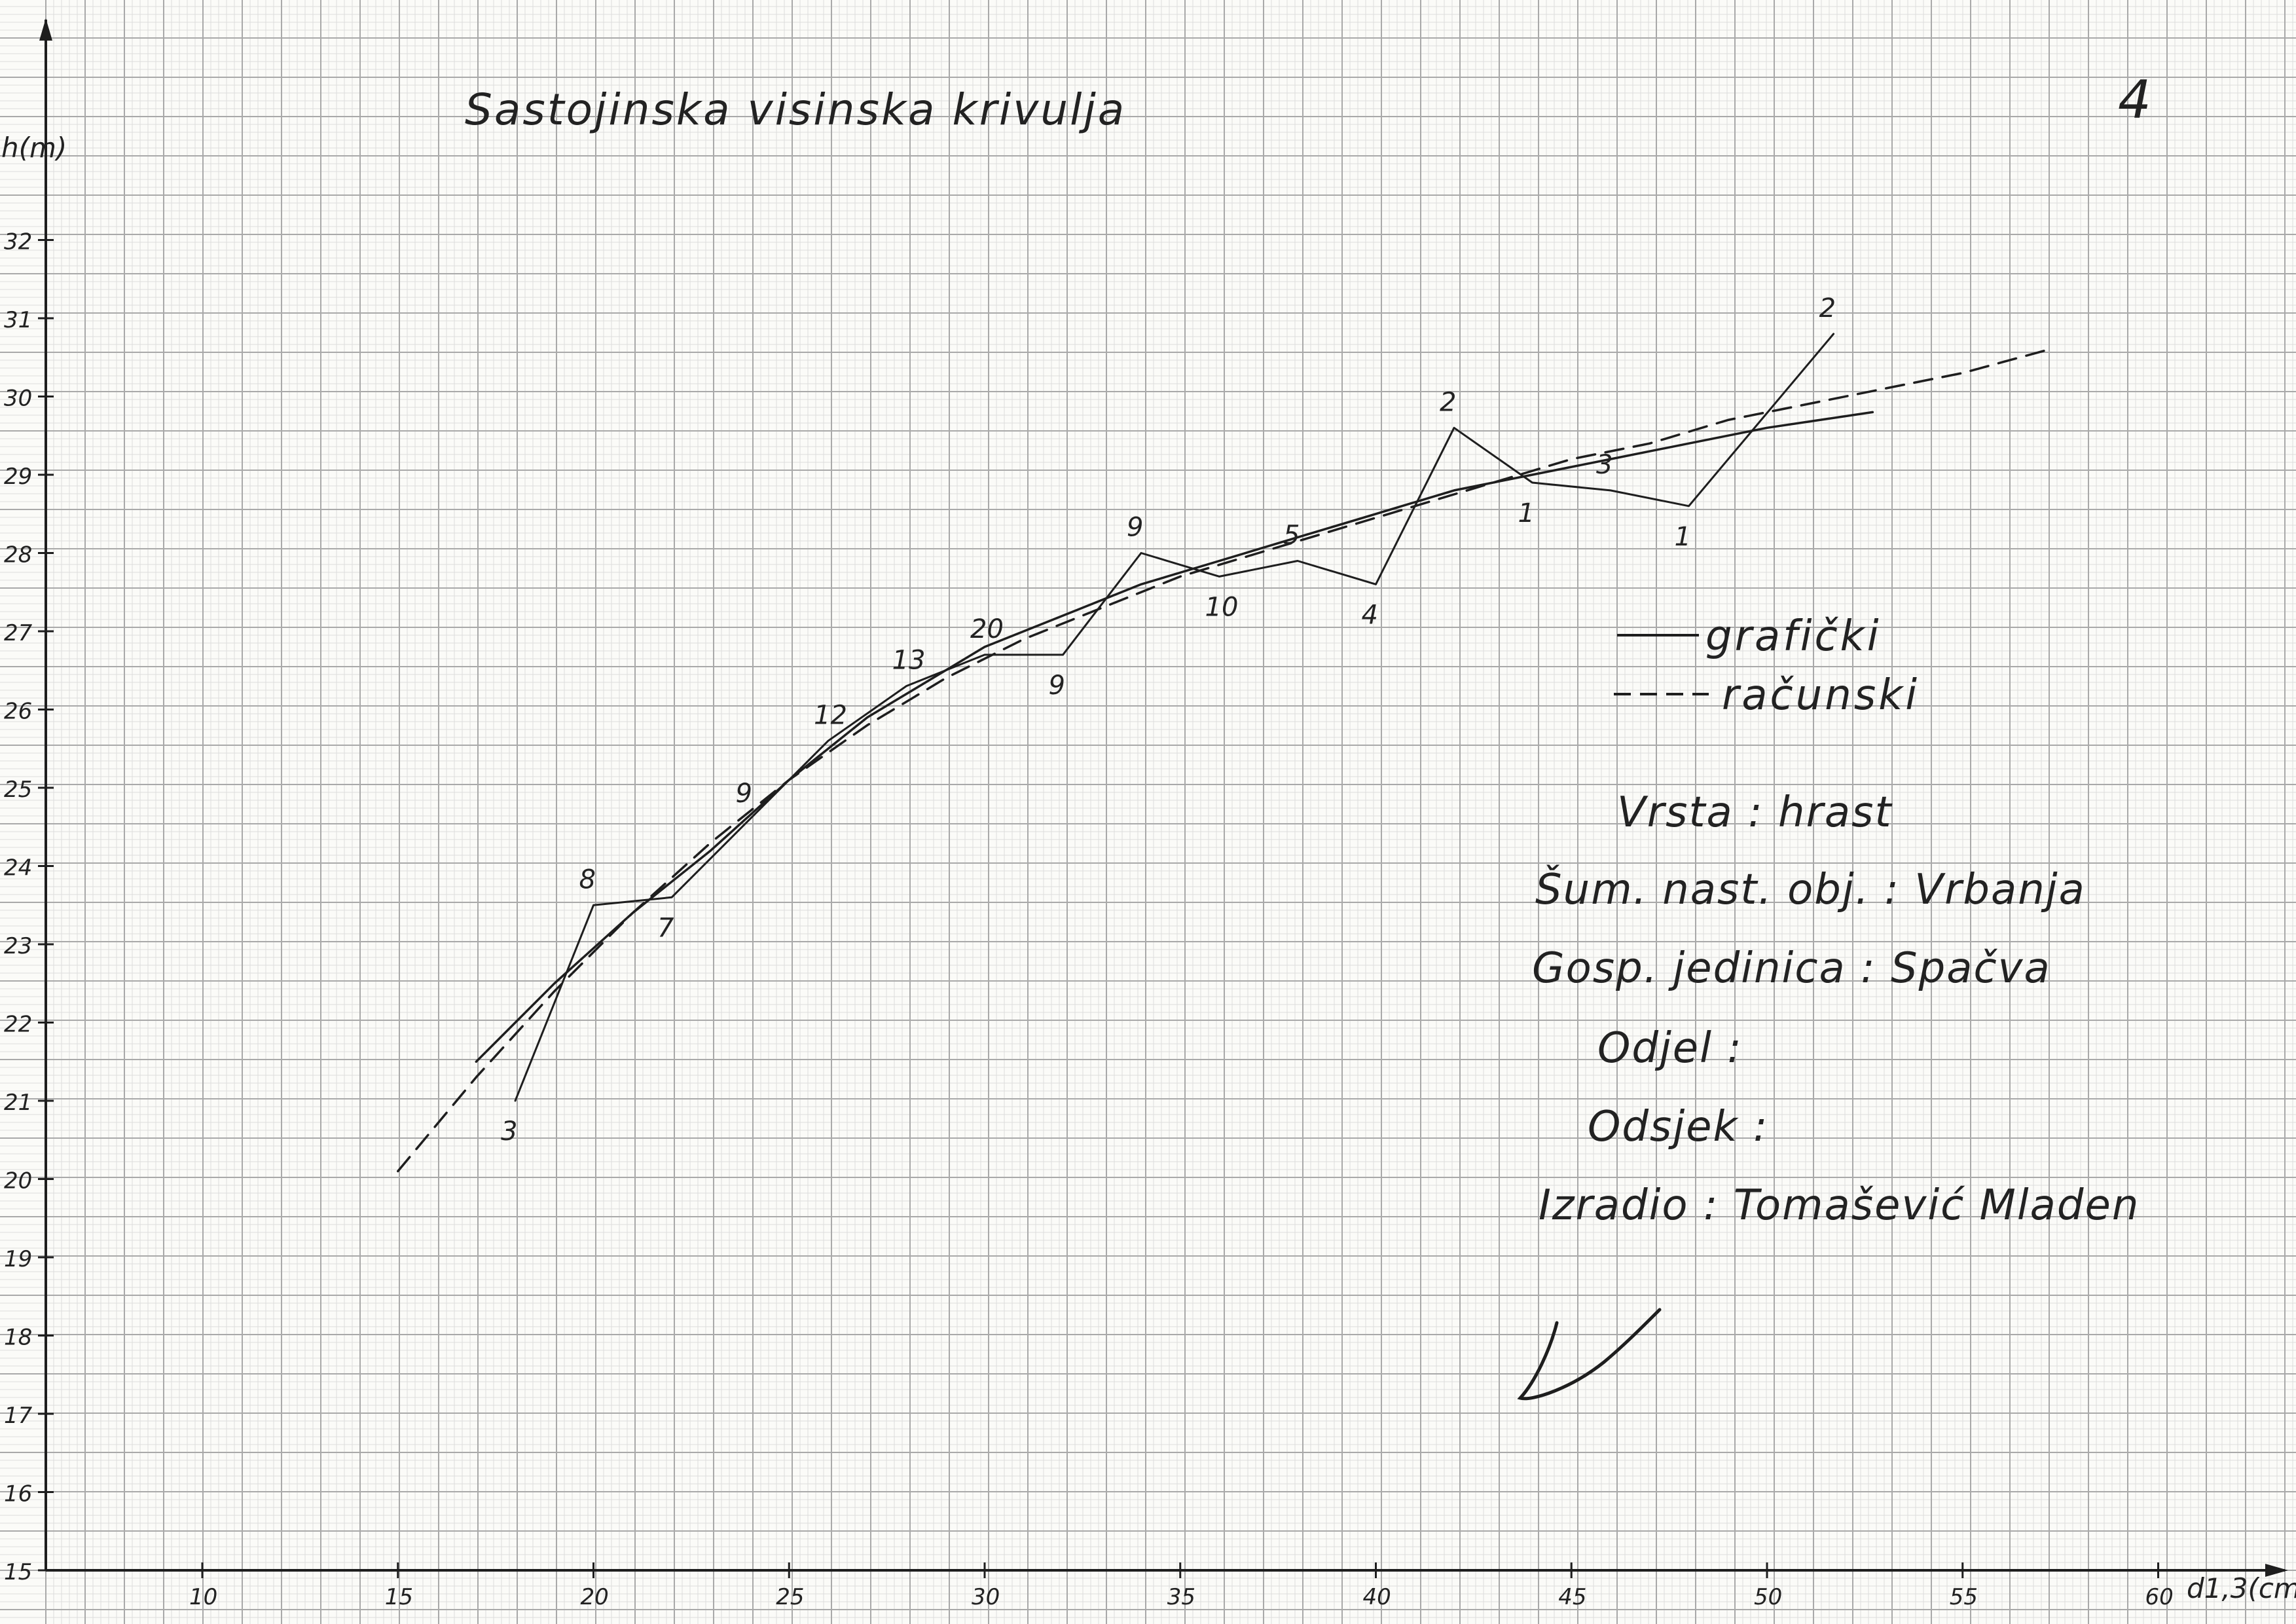 The image size is (2296, 1624). What do you see at coordinates (1964, 1597) in the screenshot?
I see `x-tick-label: 55` at bounding box center [1964, 1597].